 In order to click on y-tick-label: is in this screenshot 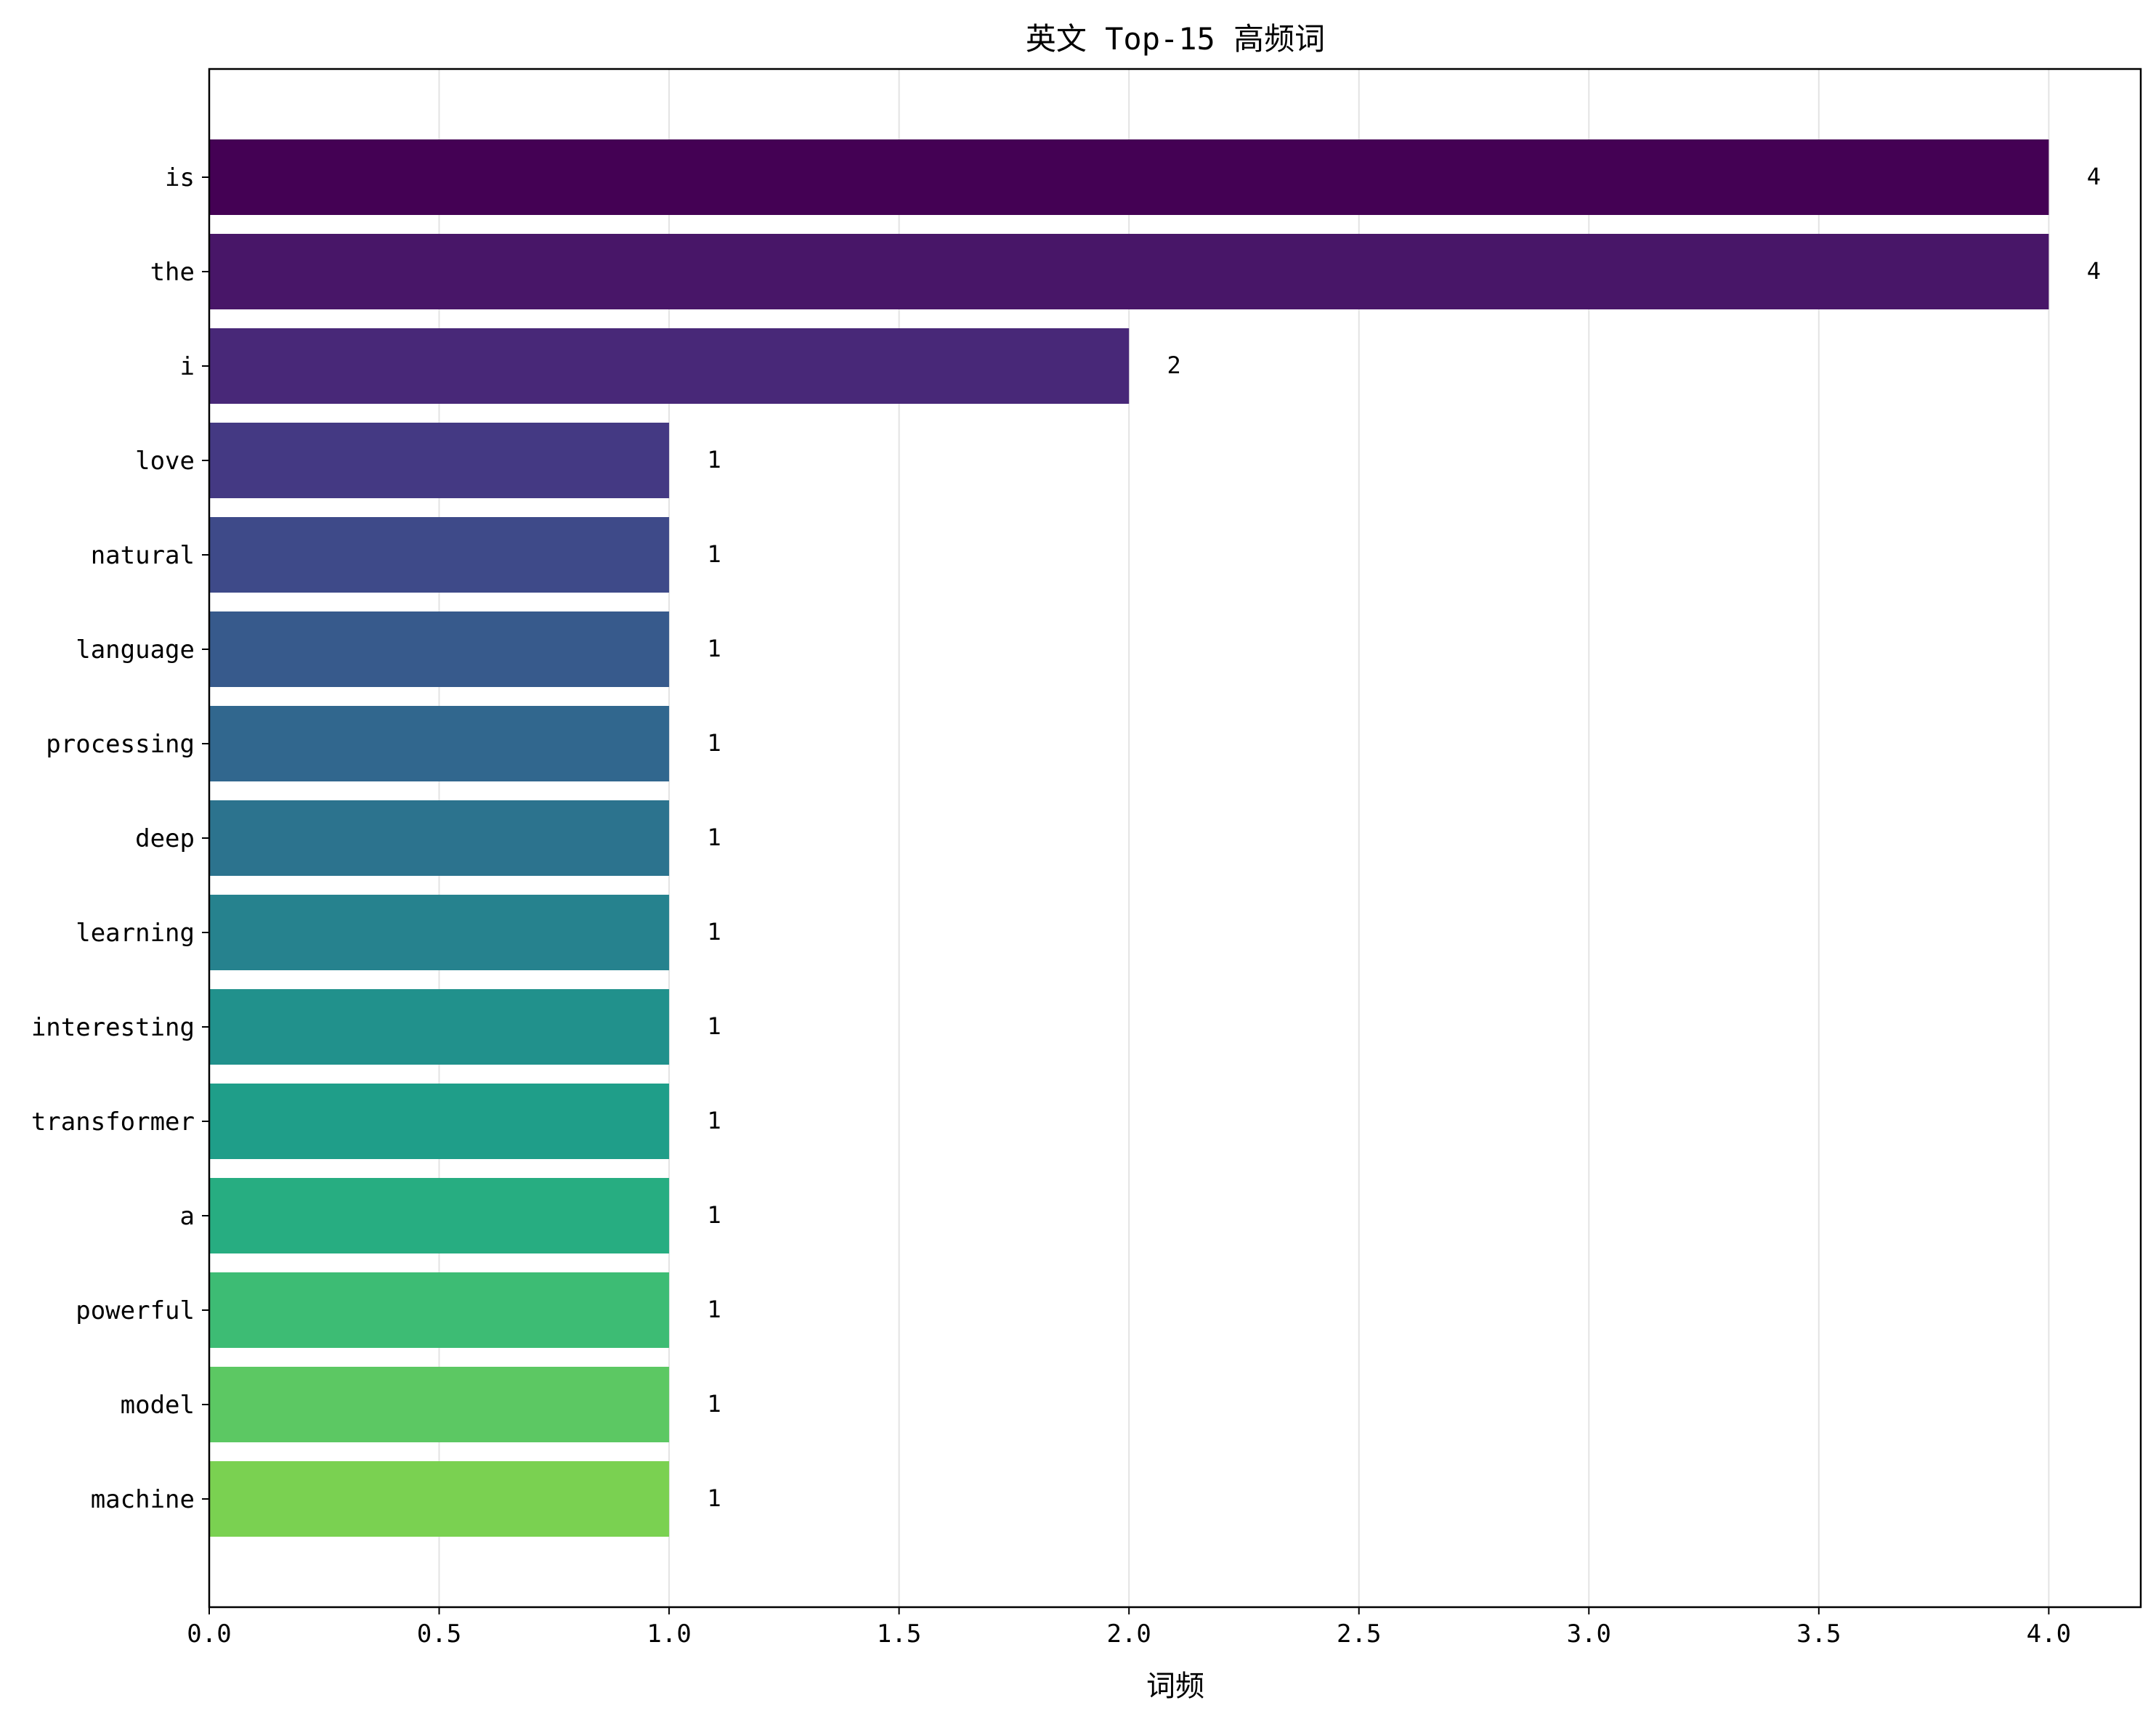, I will do `click(180, 177)`.